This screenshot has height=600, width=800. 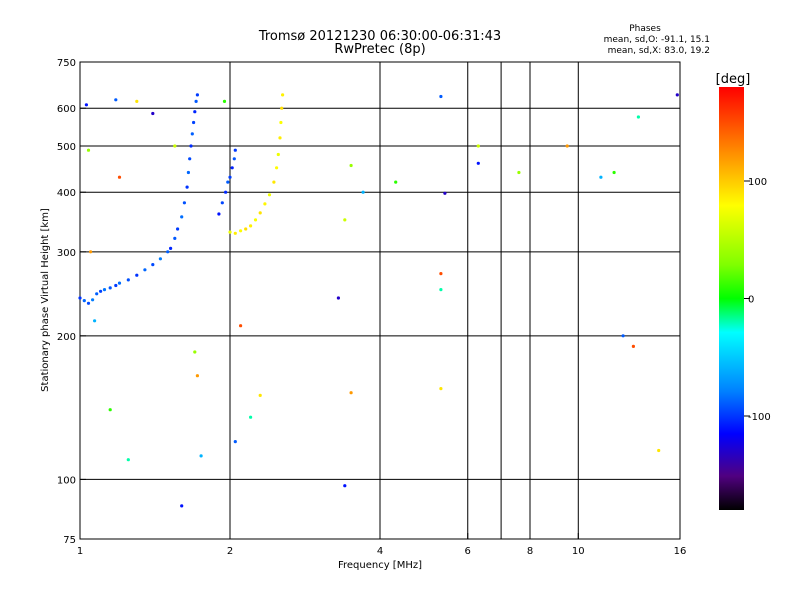 What do you see at coordinates (379, 49) in the screenshot?
I see `chart-subtitle: RwPretec (8p)` at bounding box center [379, 49].